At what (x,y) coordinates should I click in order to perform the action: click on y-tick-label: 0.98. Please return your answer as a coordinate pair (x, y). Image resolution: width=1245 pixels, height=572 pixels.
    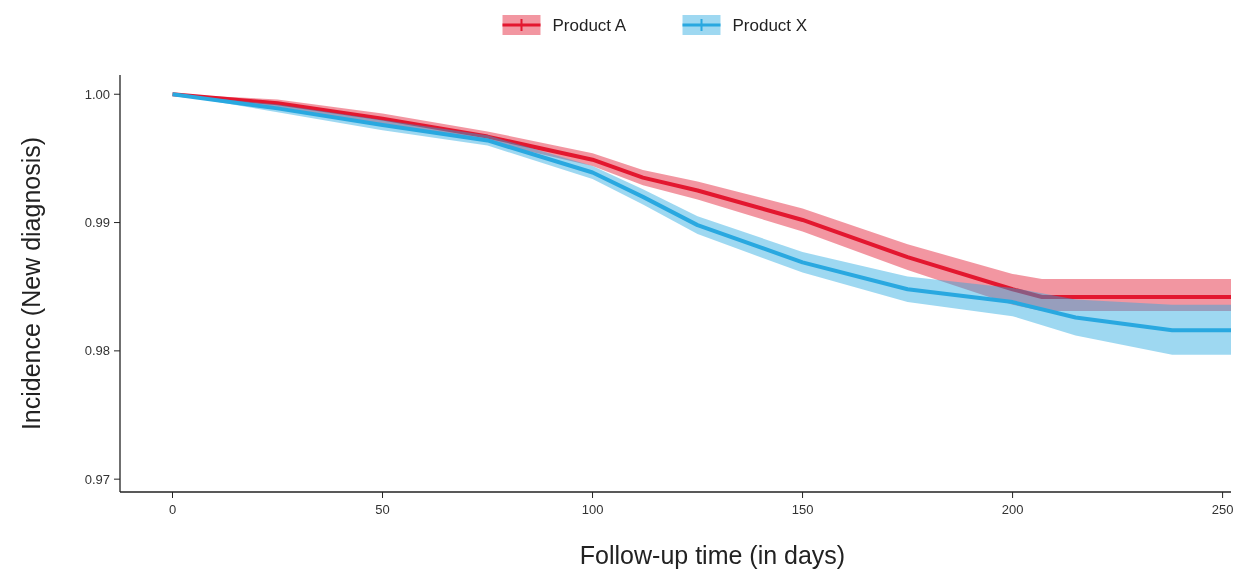
    Looking at the image, I should click on (97, 351).